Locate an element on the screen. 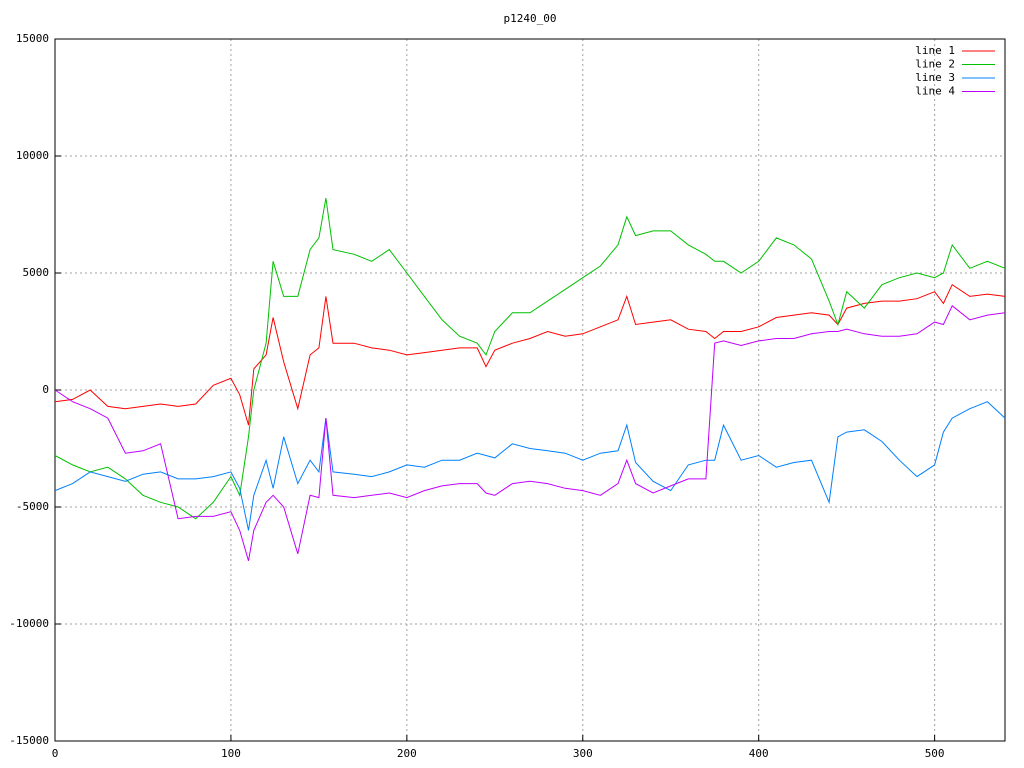 The image size is (1024, 768). y-tick-label: 15000 is located at coordinates (32, 38).